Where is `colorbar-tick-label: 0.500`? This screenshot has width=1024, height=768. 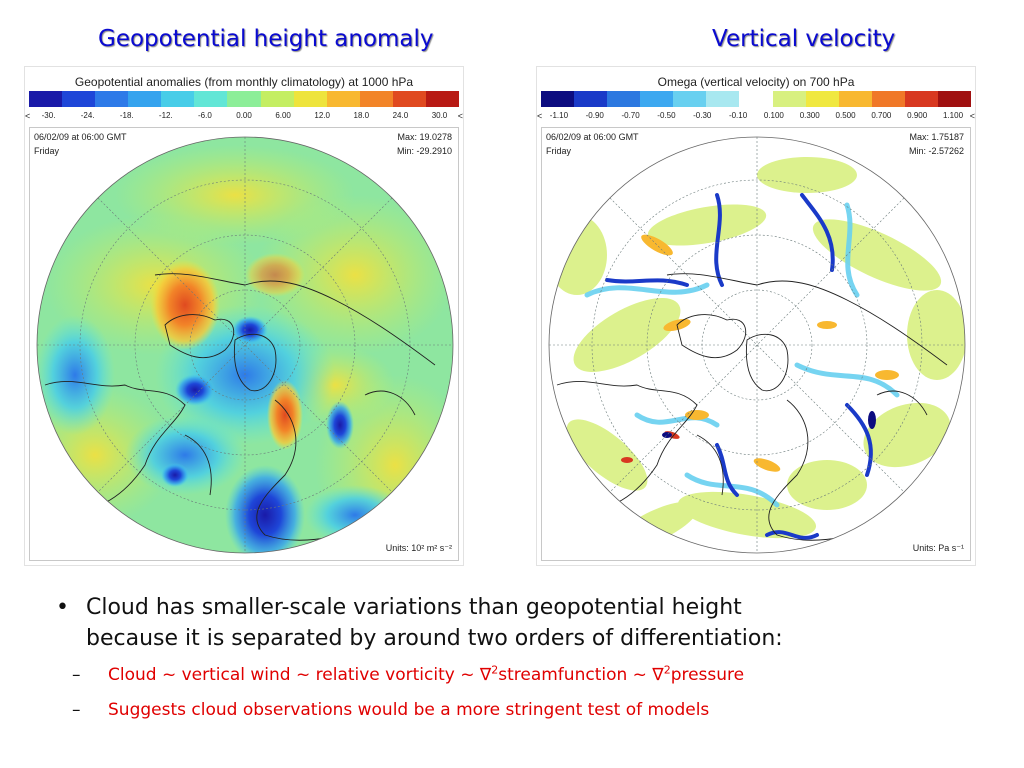 colorbar-tick-label: 0.500 is located at coordinates (845, 115).